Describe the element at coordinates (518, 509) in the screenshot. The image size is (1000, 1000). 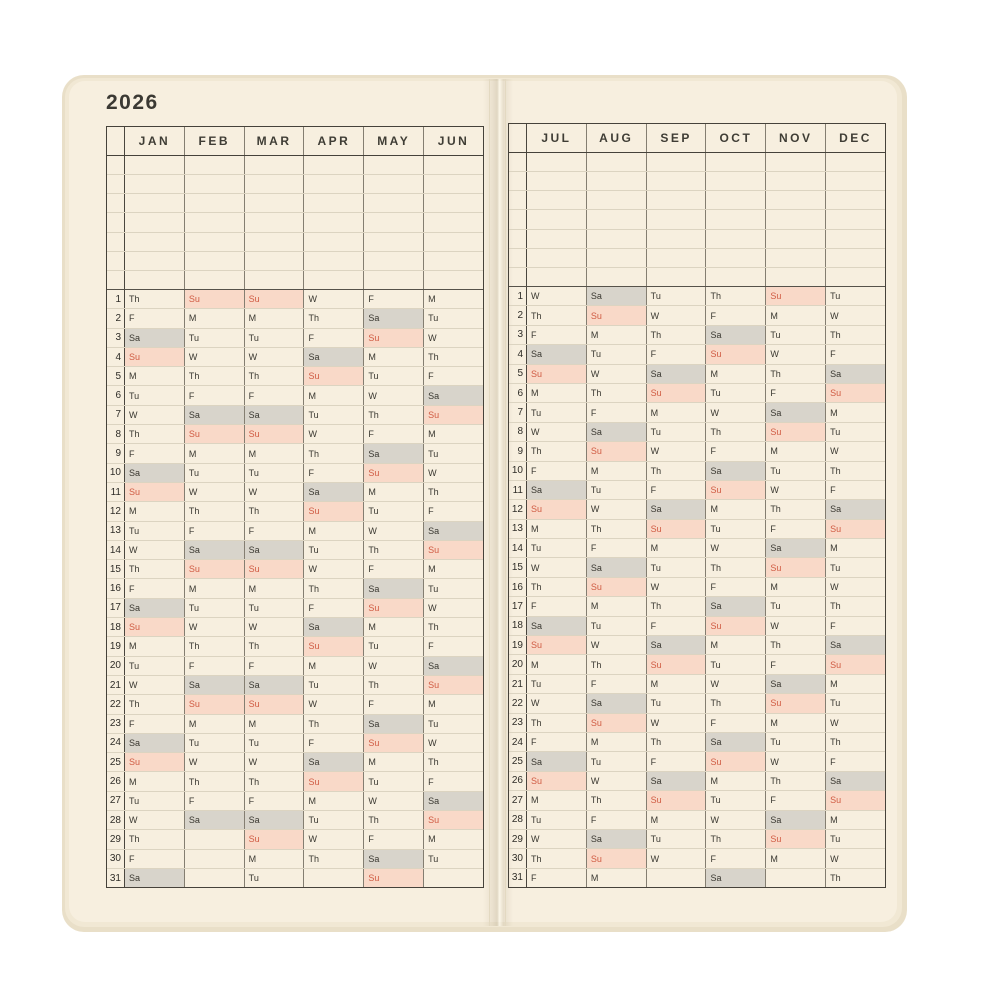
I see `day-number-cell: 12` at that location.